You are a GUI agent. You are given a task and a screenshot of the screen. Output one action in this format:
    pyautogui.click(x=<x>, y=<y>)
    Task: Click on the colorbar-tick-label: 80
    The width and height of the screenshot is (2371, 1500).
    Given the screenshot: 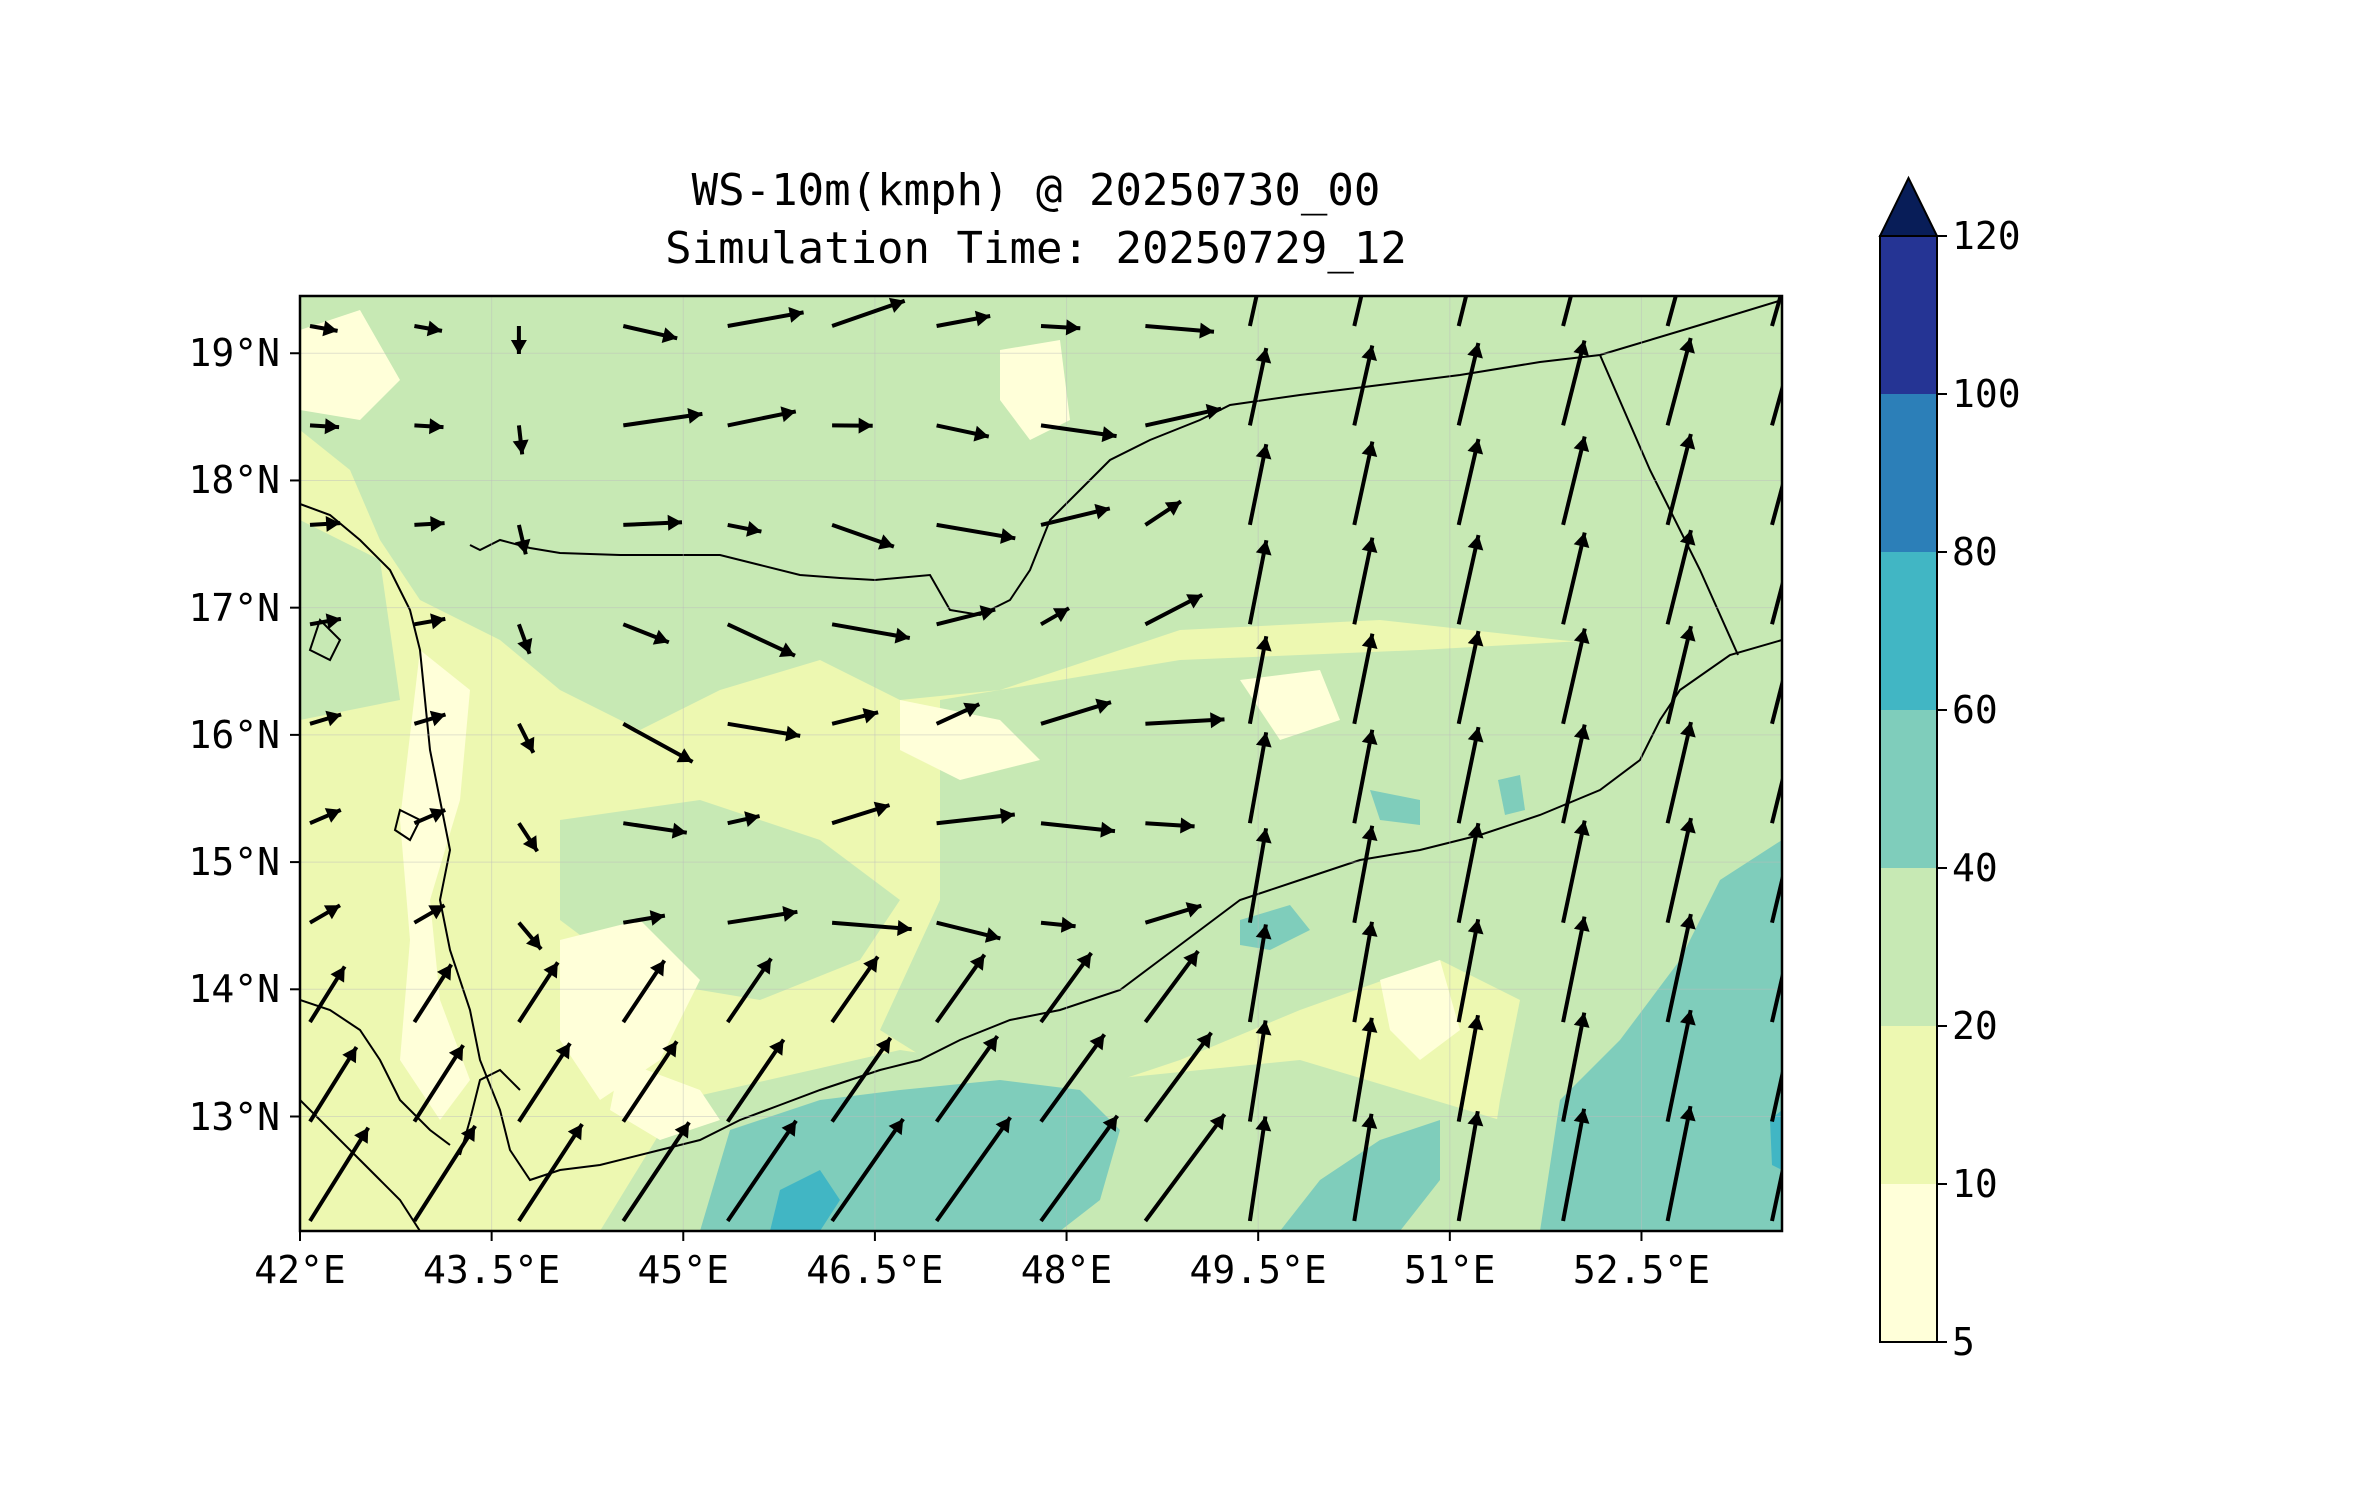 What is the action you would take?
    pyautogui.click(x=1975, y=552)
    